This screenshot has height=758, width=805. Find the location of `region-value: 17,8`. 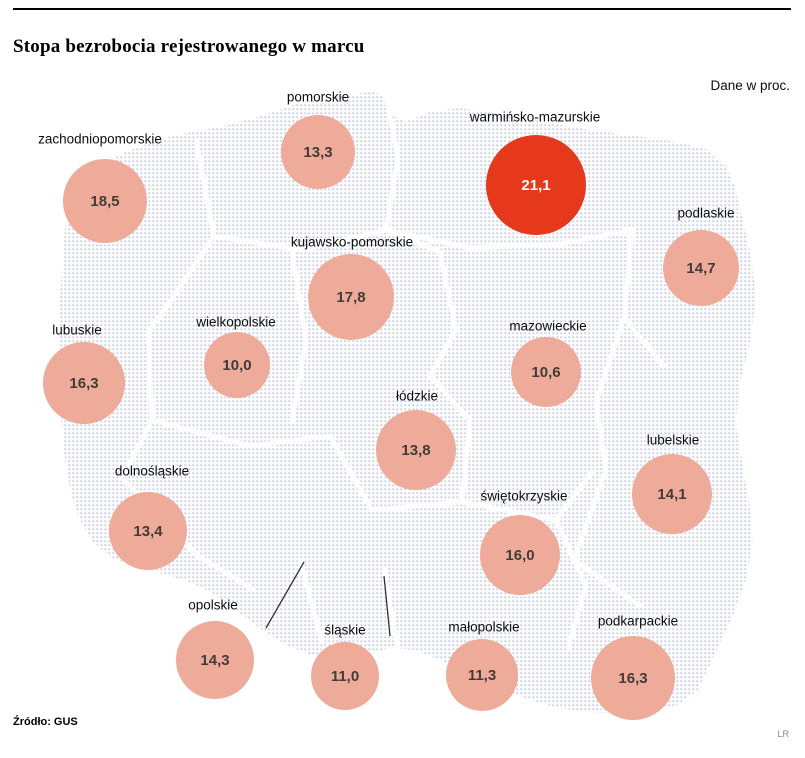

region-value: 17,8 is located at coordinates (351, 297).